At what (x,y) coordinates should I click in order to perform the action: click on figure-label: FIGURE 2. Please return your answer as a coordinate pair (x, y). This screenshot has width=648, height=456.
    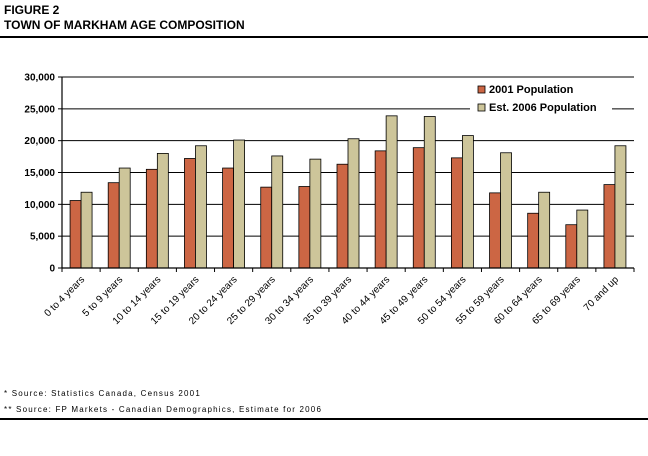
    Looking at the image, I should click on (32, 10).